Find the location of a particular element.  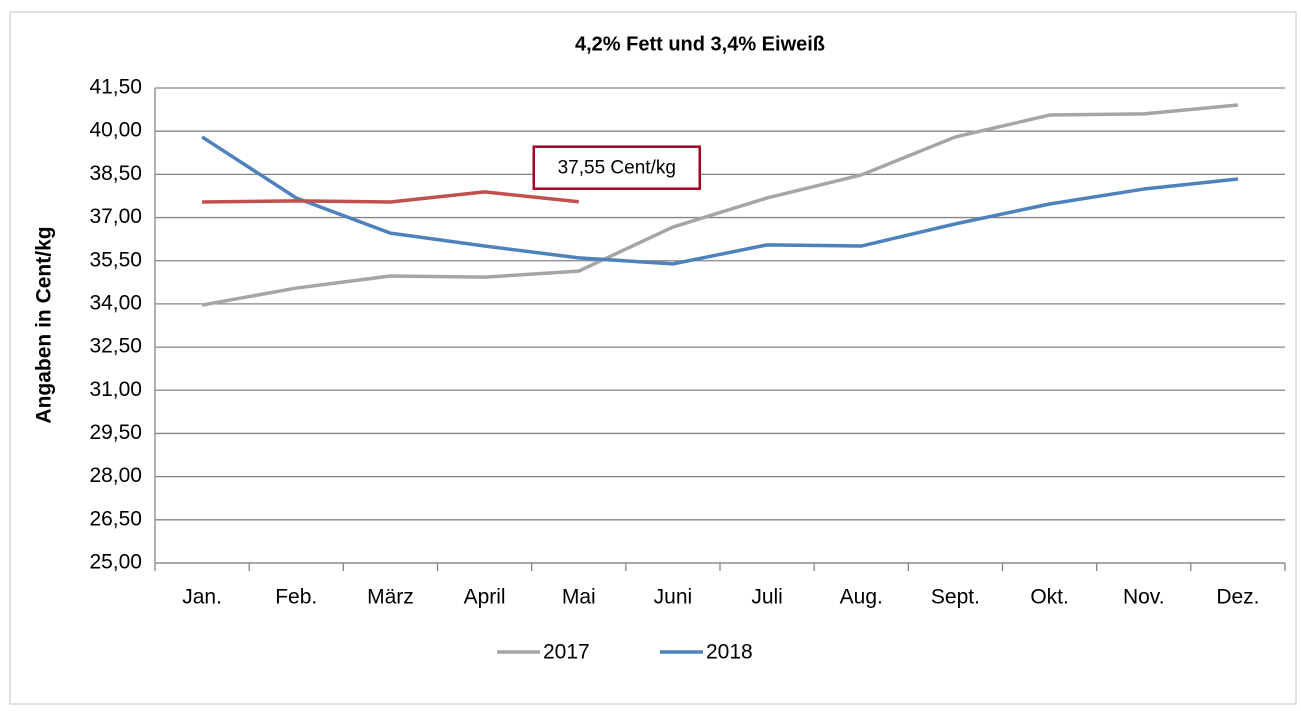

y-tick-label: 40,00 is located at coordinates (115, 130).